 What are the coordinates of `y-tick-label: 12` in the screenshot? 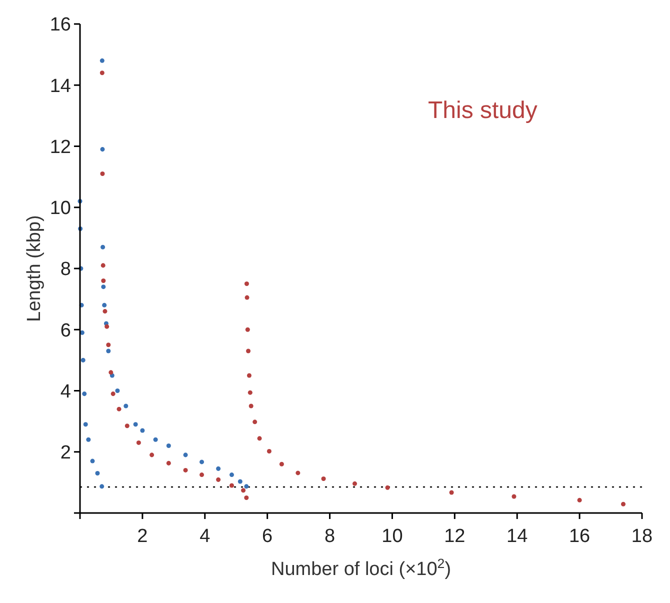 It's located at (60, 147).